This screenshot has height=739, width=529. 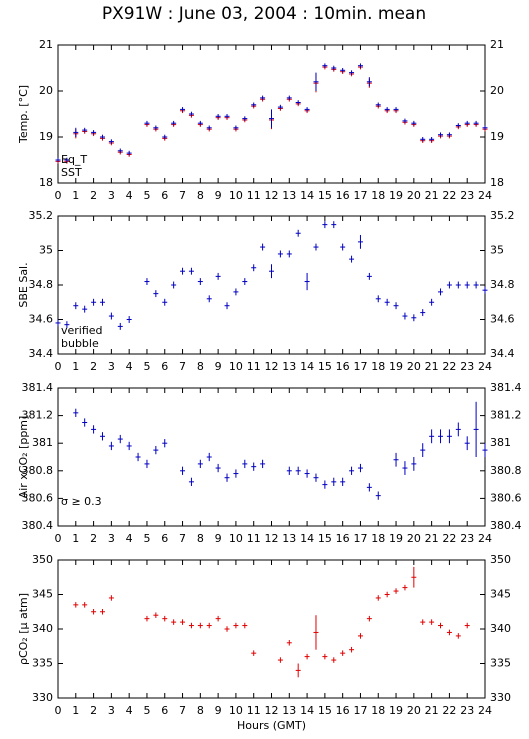 I want to click on chart-title: PX91W : June 03, 2004 : 10min. mean, so click(x=264, y=14).